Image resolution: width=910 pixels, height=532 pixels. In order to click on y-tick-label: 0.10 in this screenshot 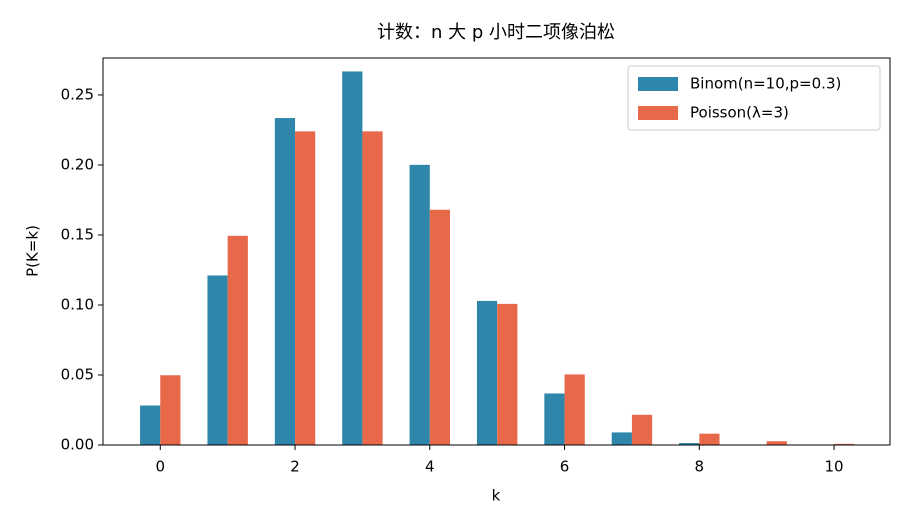, I will do `click(77, 304)`.